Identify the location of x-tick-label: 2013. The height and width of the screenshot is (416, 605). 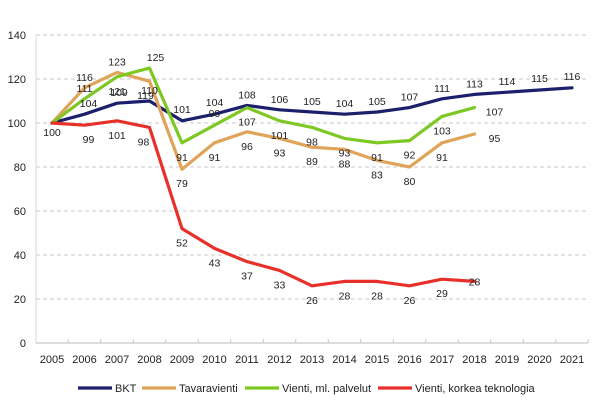
(312, 360).